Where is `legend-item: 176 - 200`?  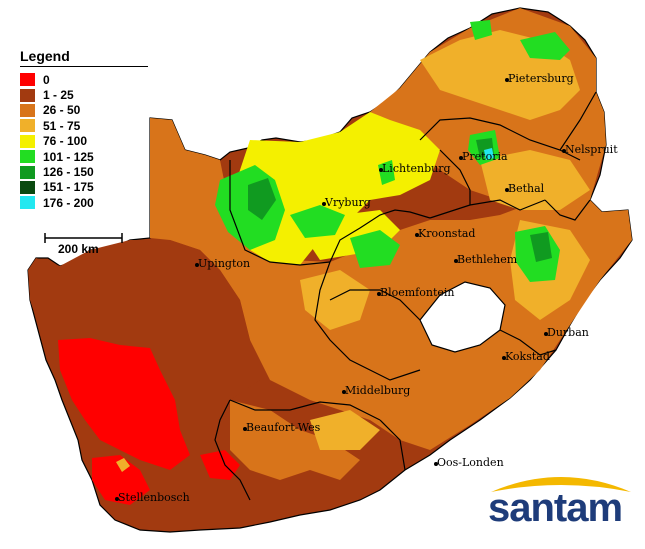 legend-item: 176 - 200 is located at coordinates (57, 202).